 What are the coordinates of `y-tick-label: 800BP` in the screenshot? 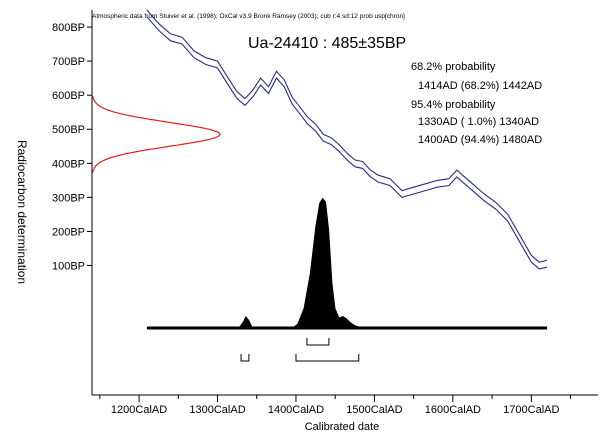 It's located at (68, 28).